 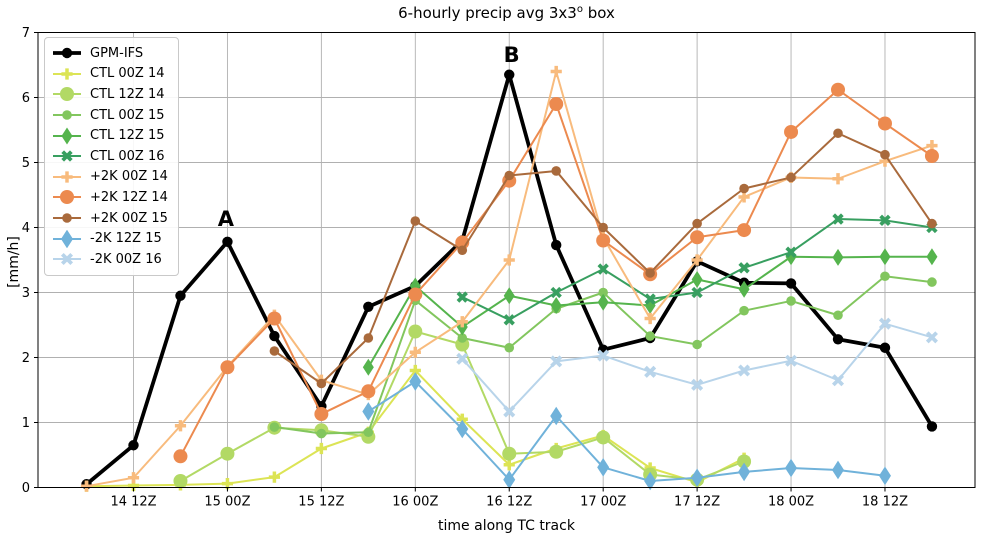 I want to click on legend-item-gpm-ifs: GPM-IFS, so click(x=110, y=53).